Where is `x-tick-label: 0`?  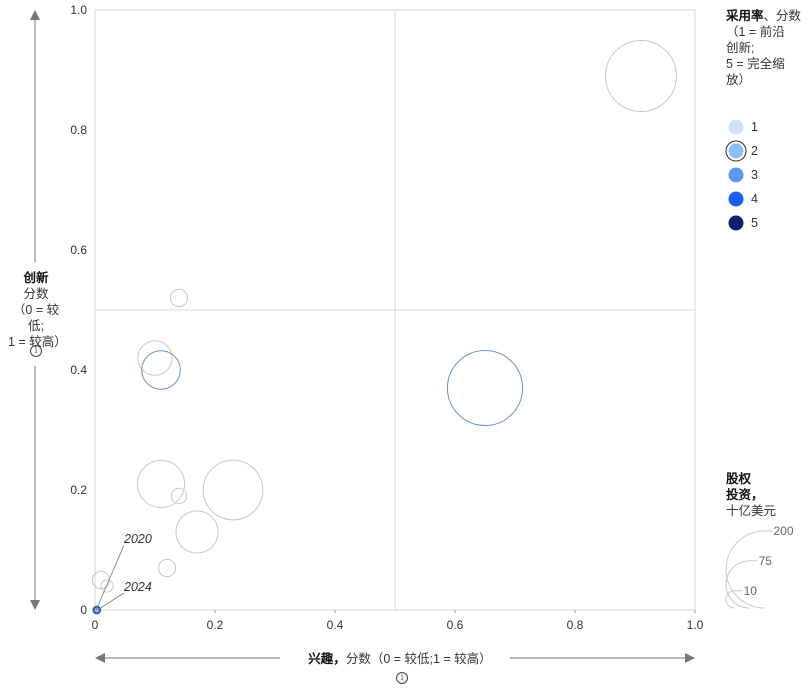 x-tick-label: 0 is located at coordinates (95, 625).